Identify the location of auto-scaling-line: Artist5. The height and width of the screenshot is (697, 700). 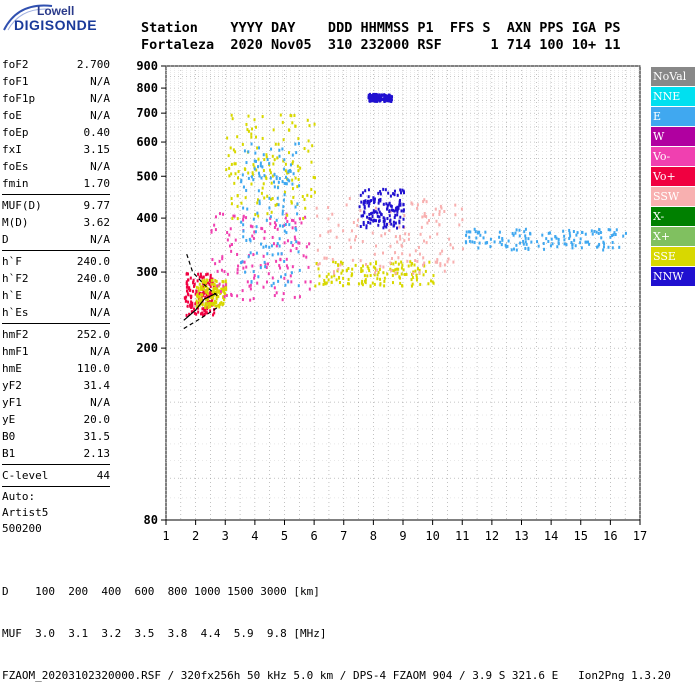
(25, 512).